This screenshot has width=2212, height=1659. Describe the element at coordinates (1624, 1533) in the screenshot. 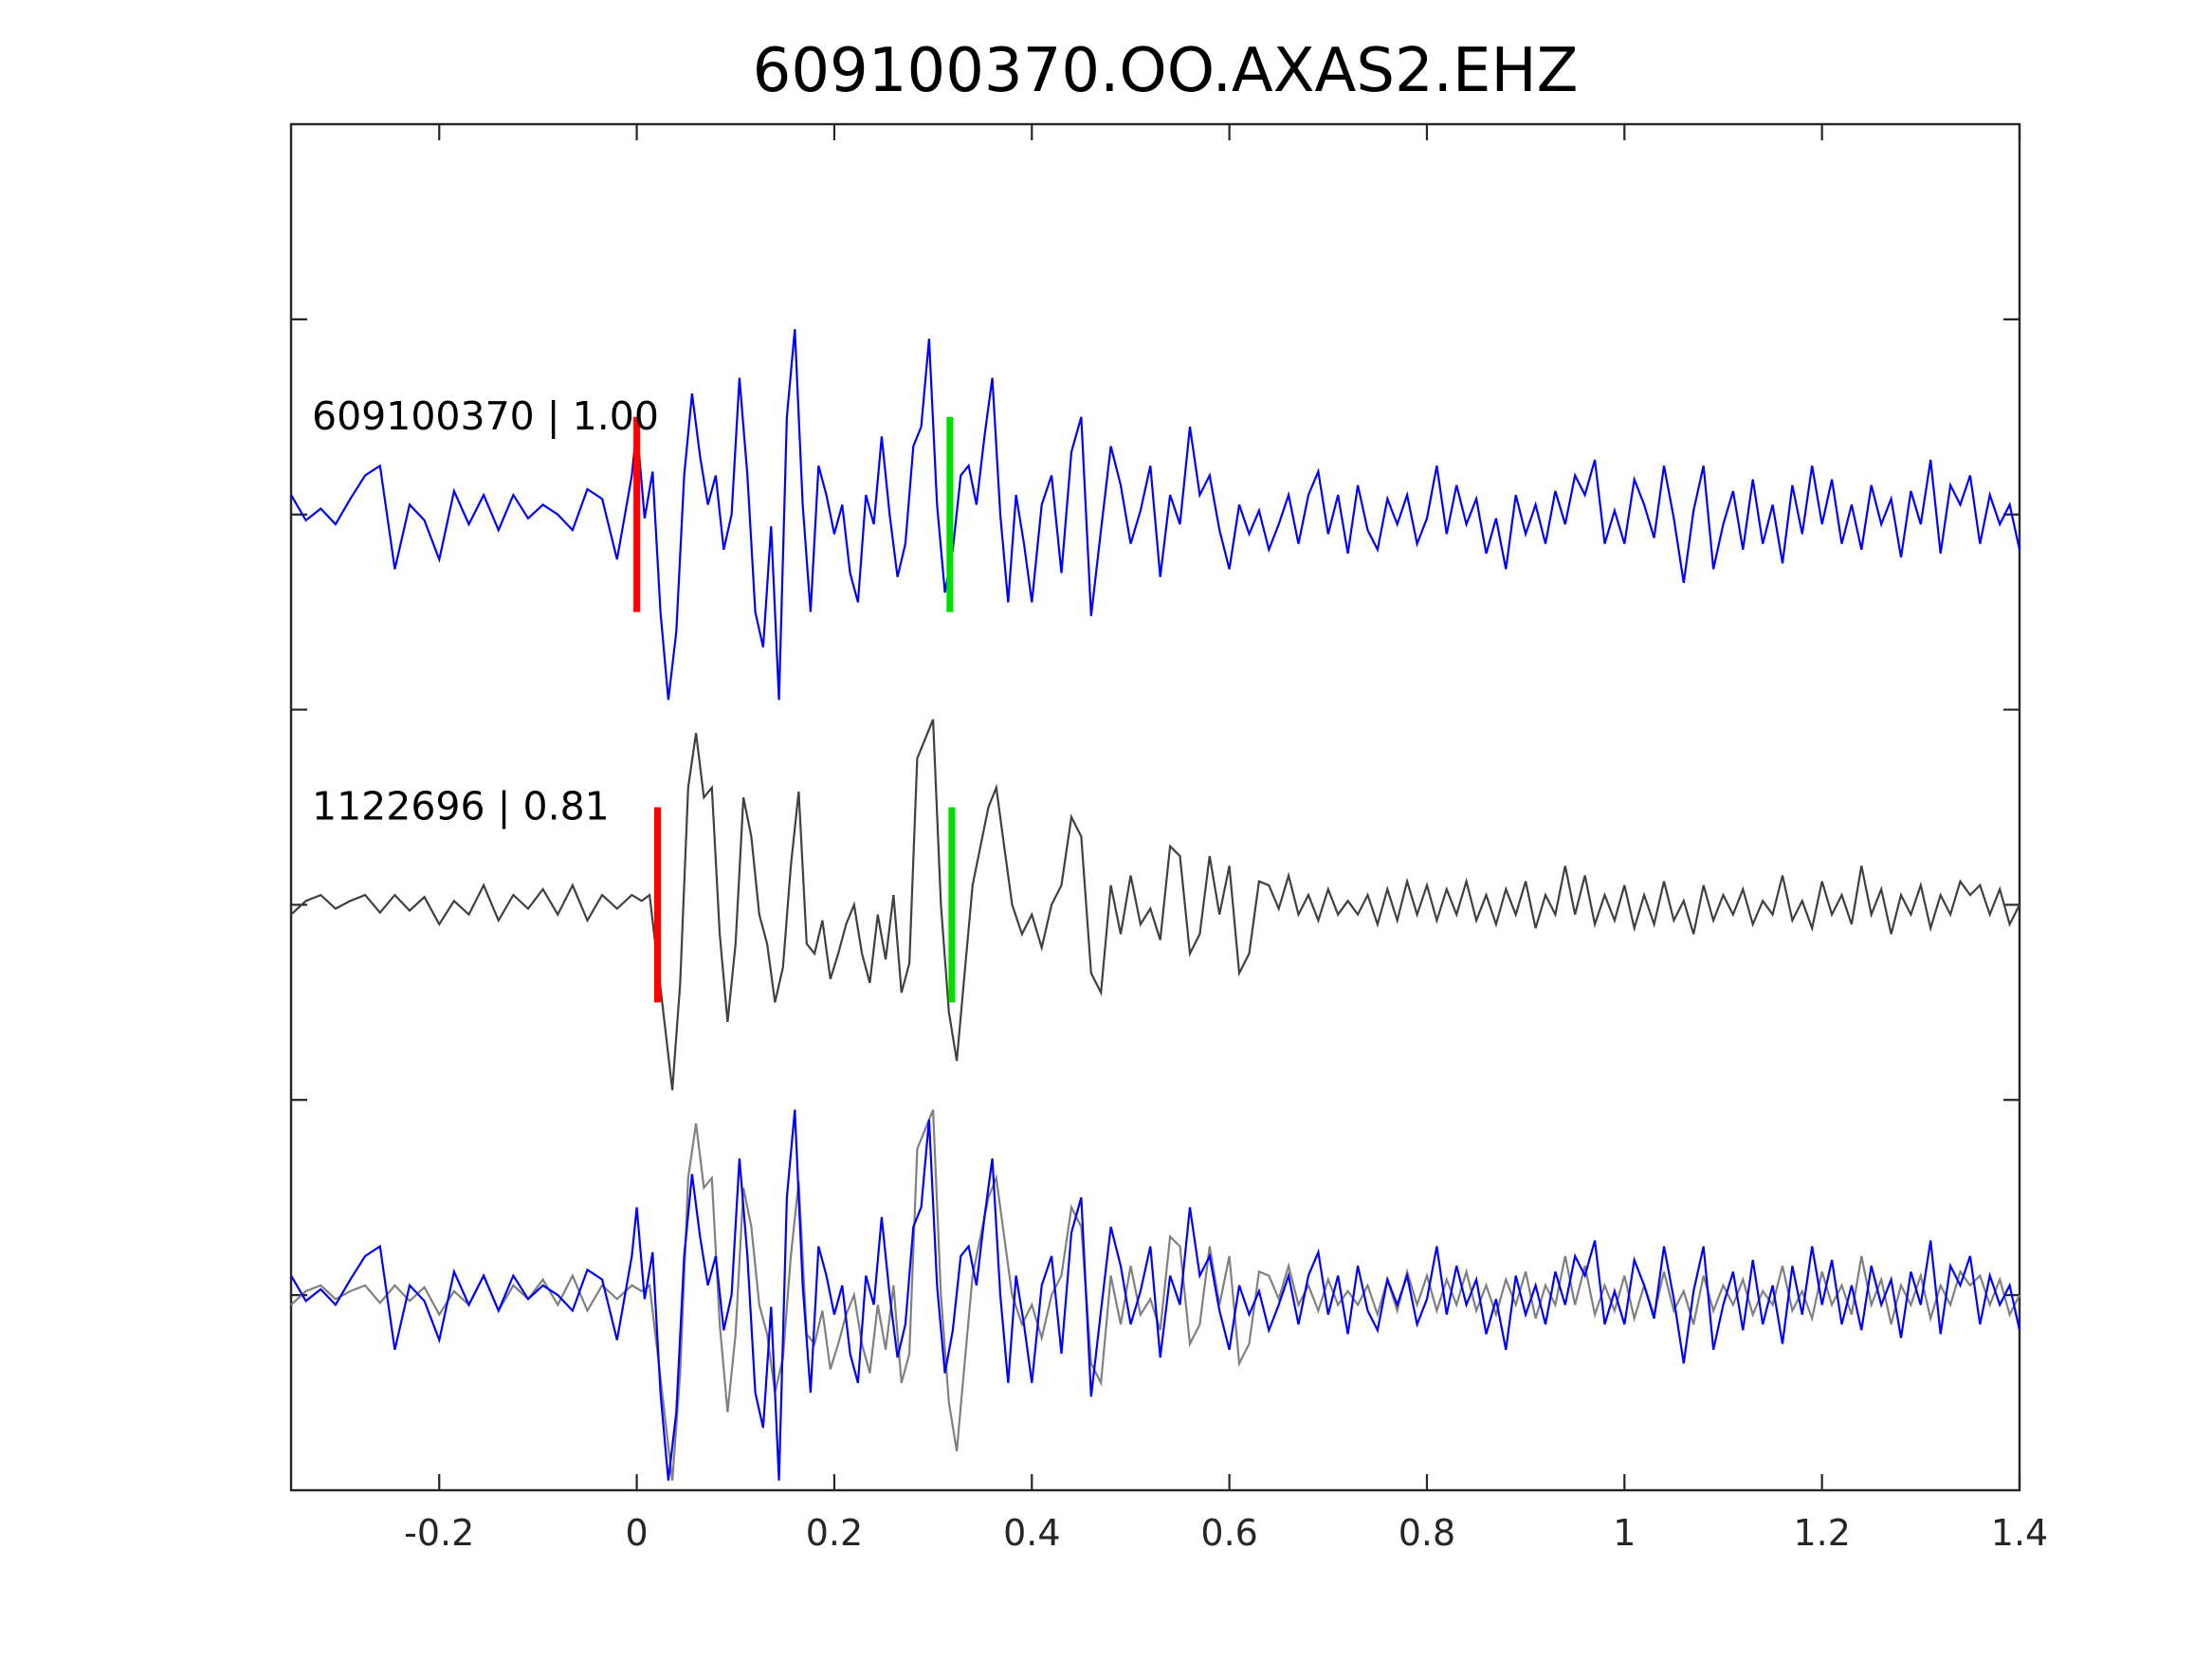

I see `x-tick-label: 1` at that location.